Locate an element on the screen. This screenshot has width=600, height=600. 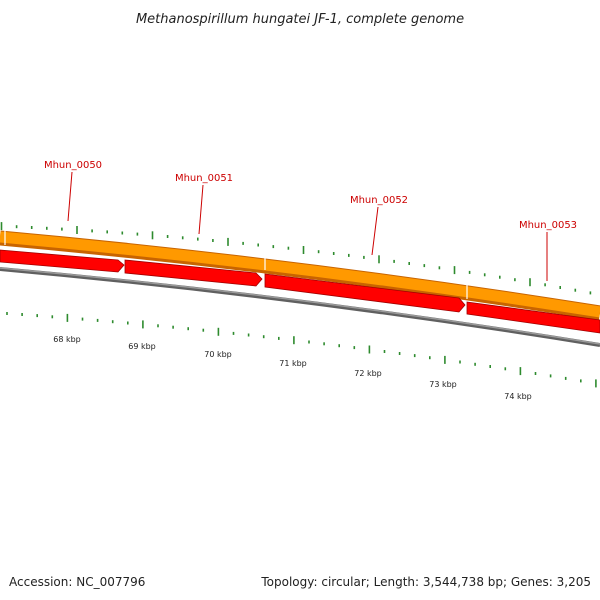
backbone-line is located at coordinates (300, 307).